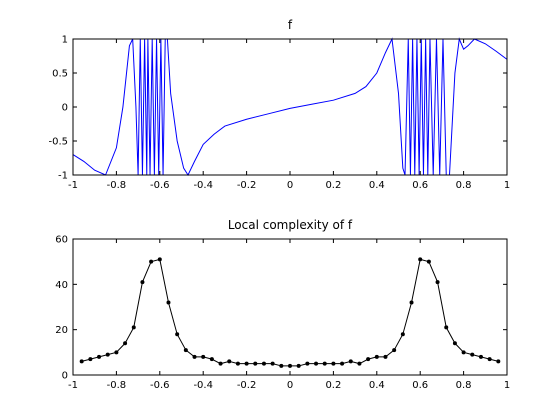 The width and height of the screenshot is (560, 420). What do you see at coordinates (58, 142) in the screenshot?
I see `y-tick-label: -0.5` at bounding box center [58, 142].